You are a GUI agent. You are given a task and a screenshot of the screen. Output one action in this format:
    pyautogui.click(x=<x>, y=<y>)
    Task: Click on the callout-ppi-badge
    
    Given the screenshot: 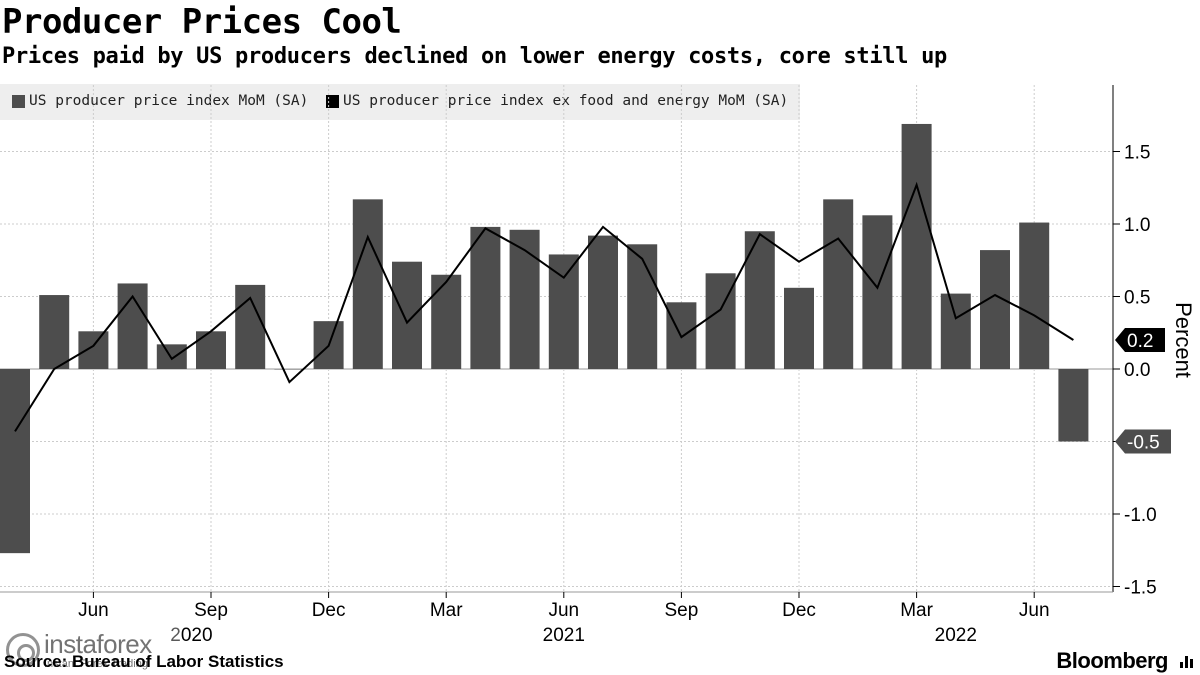 What is the action you would take?
    pyautogui.click(x=1143, y=441)
    